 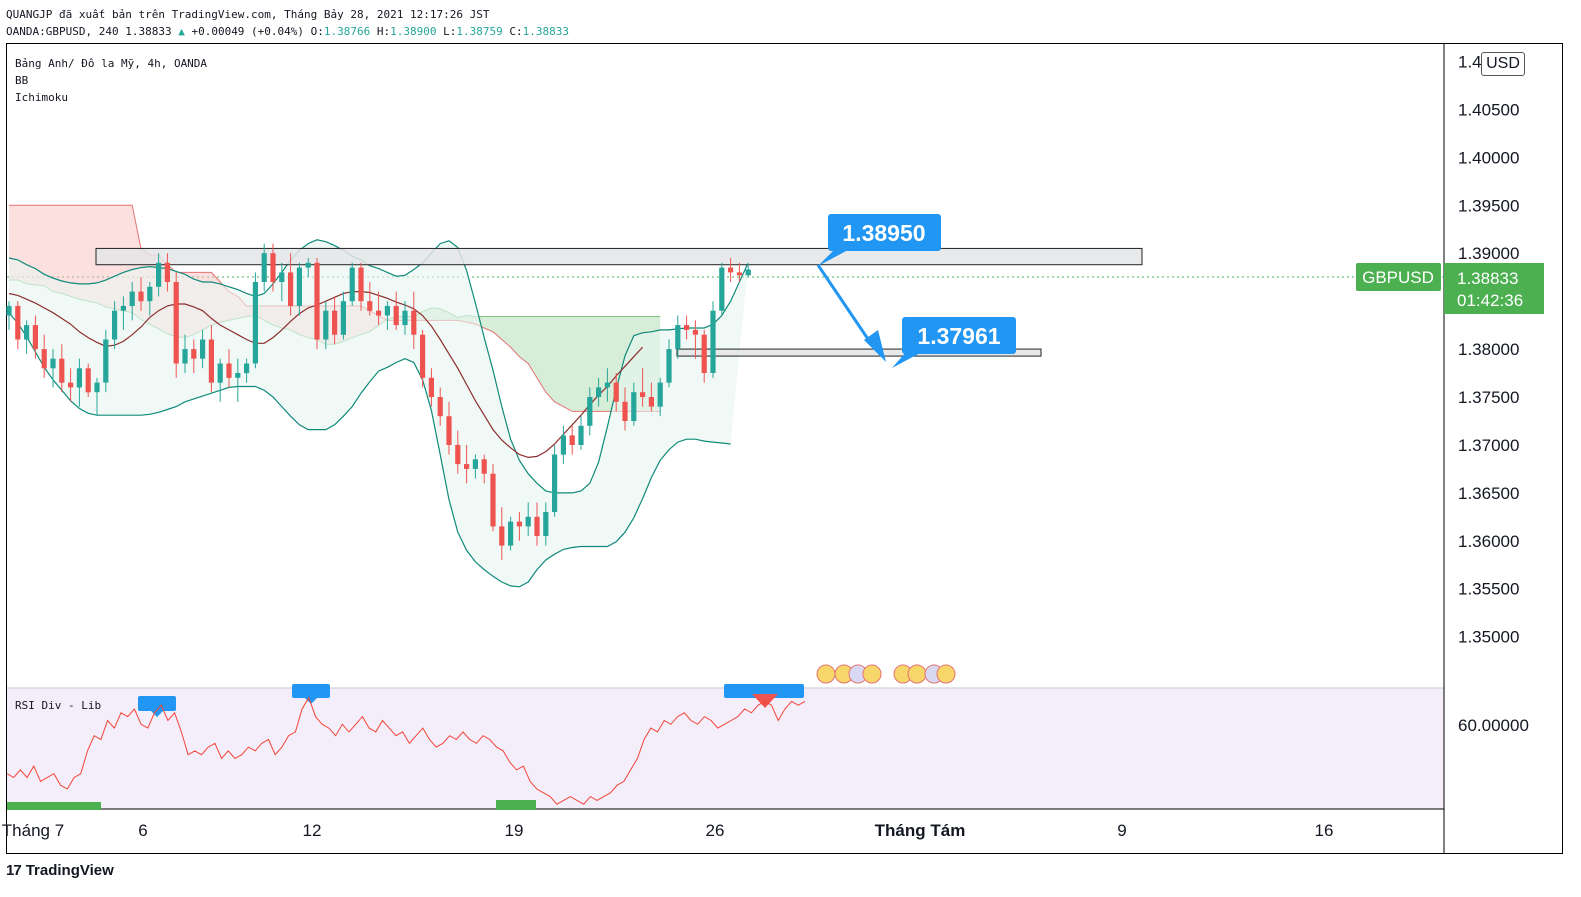 What do you see at coordinates (383, 31) in the screenshot?
I see `high-key: H:` at bounding box center [383, 31].